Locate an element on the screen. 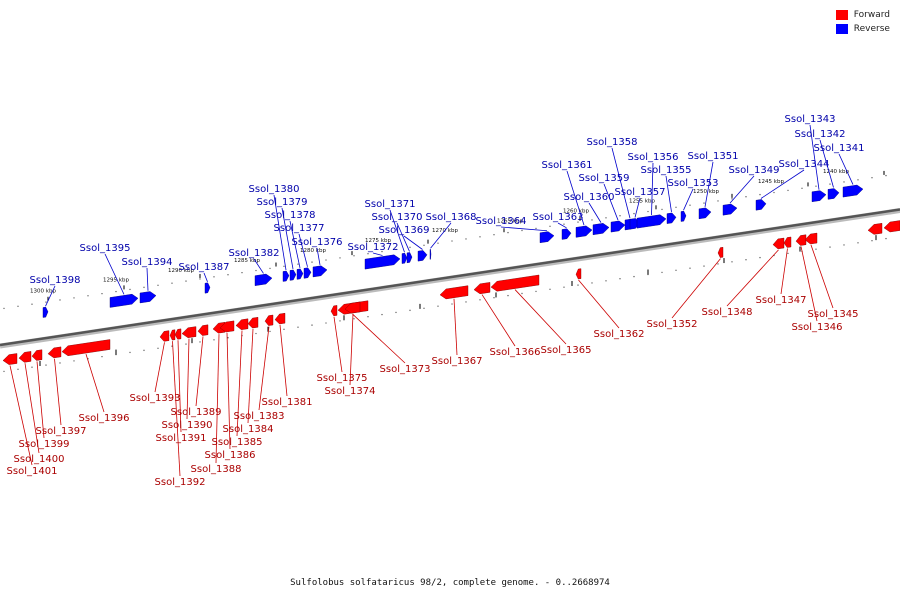 This screenshot has width=900, height=600. reverse-gene-label: Ssol_1395 is located at coordinates (105, 248).